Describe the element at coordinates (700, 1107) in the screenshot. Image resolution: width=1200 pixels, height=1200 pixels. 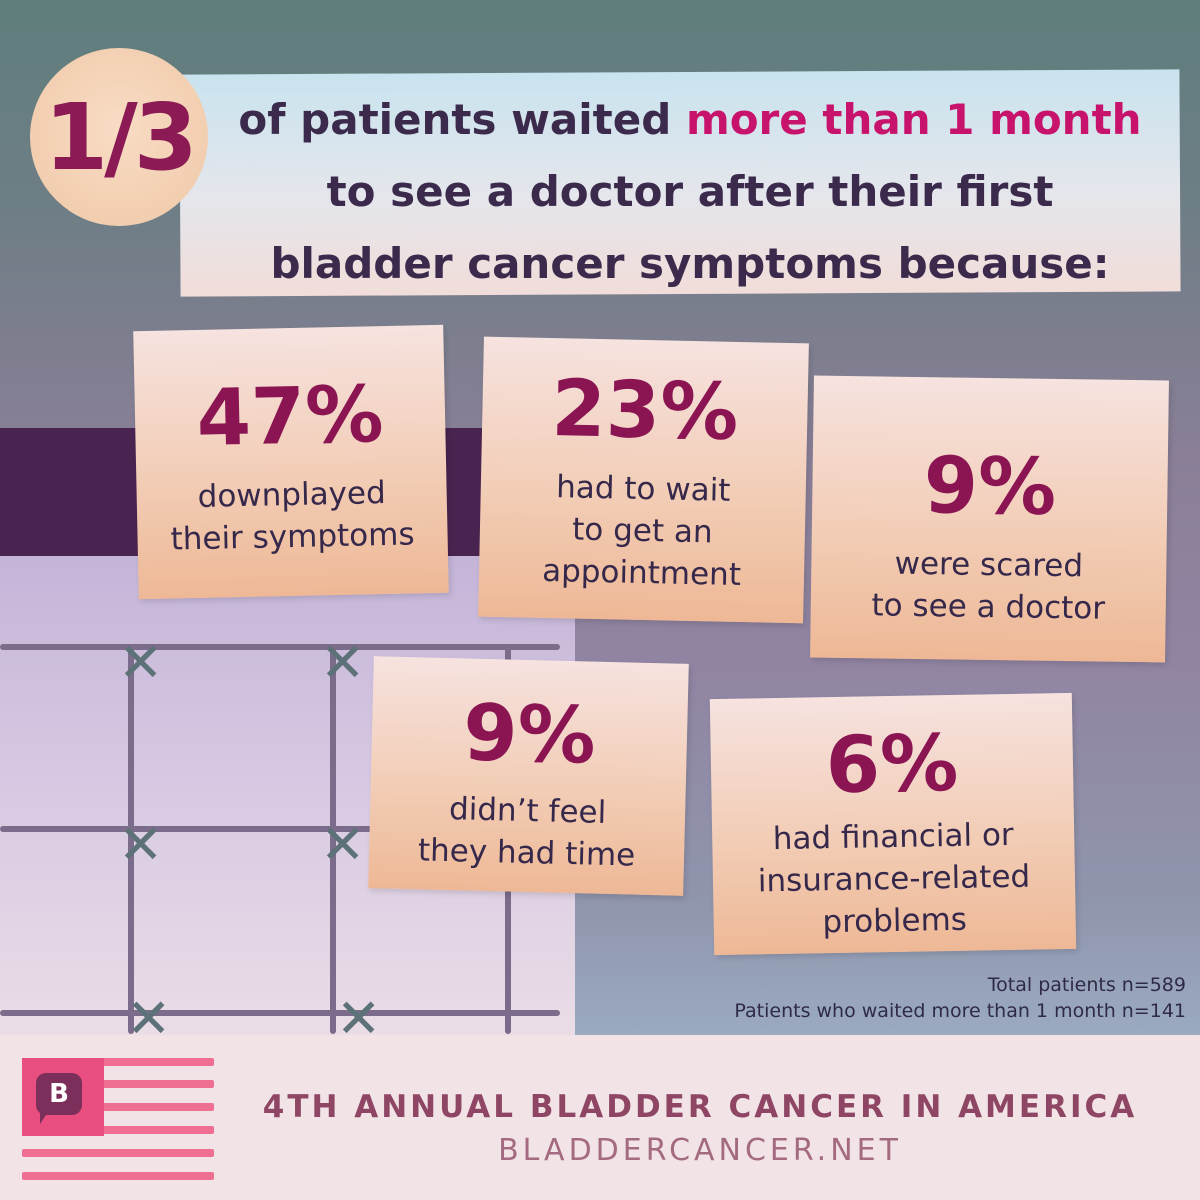
I see `footer-title: 4TH ANNUAL BLADDER CANCER IN AMERICA` at that location.